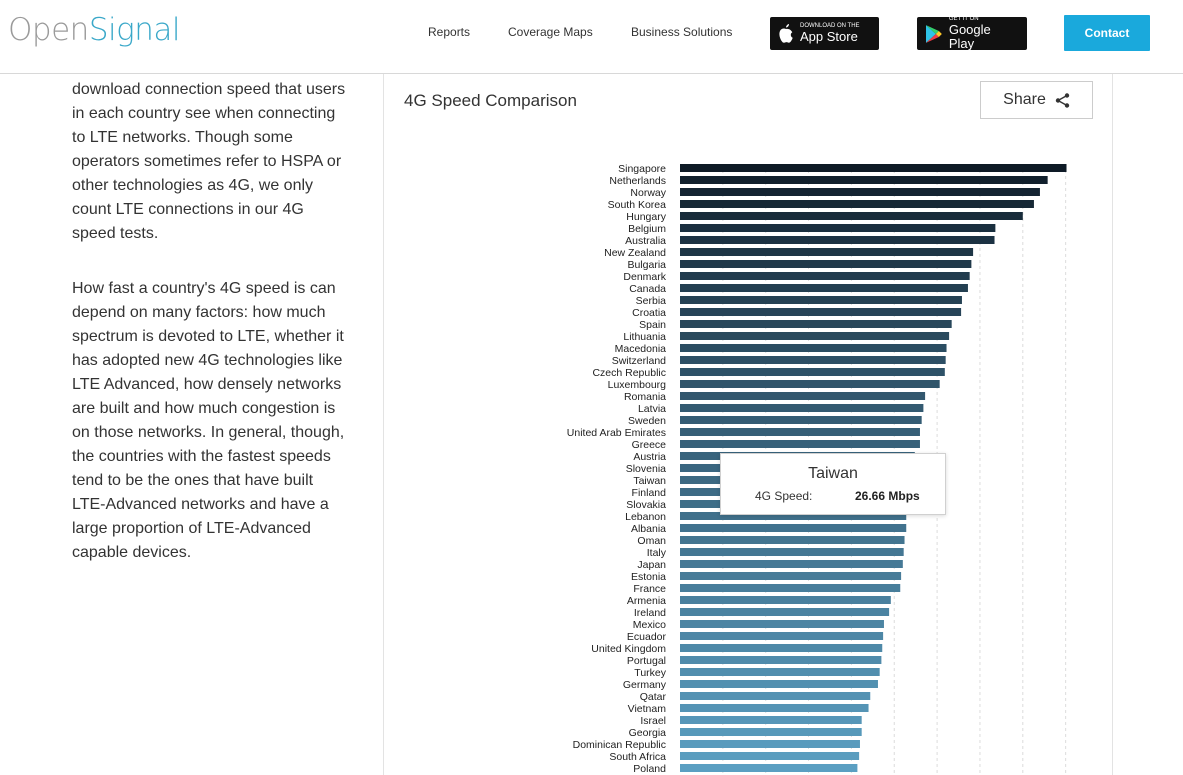  What do you see at coordinates (775, 696) in the screenshot?
I see `bar-qatar` at bounding box center [775, 696].